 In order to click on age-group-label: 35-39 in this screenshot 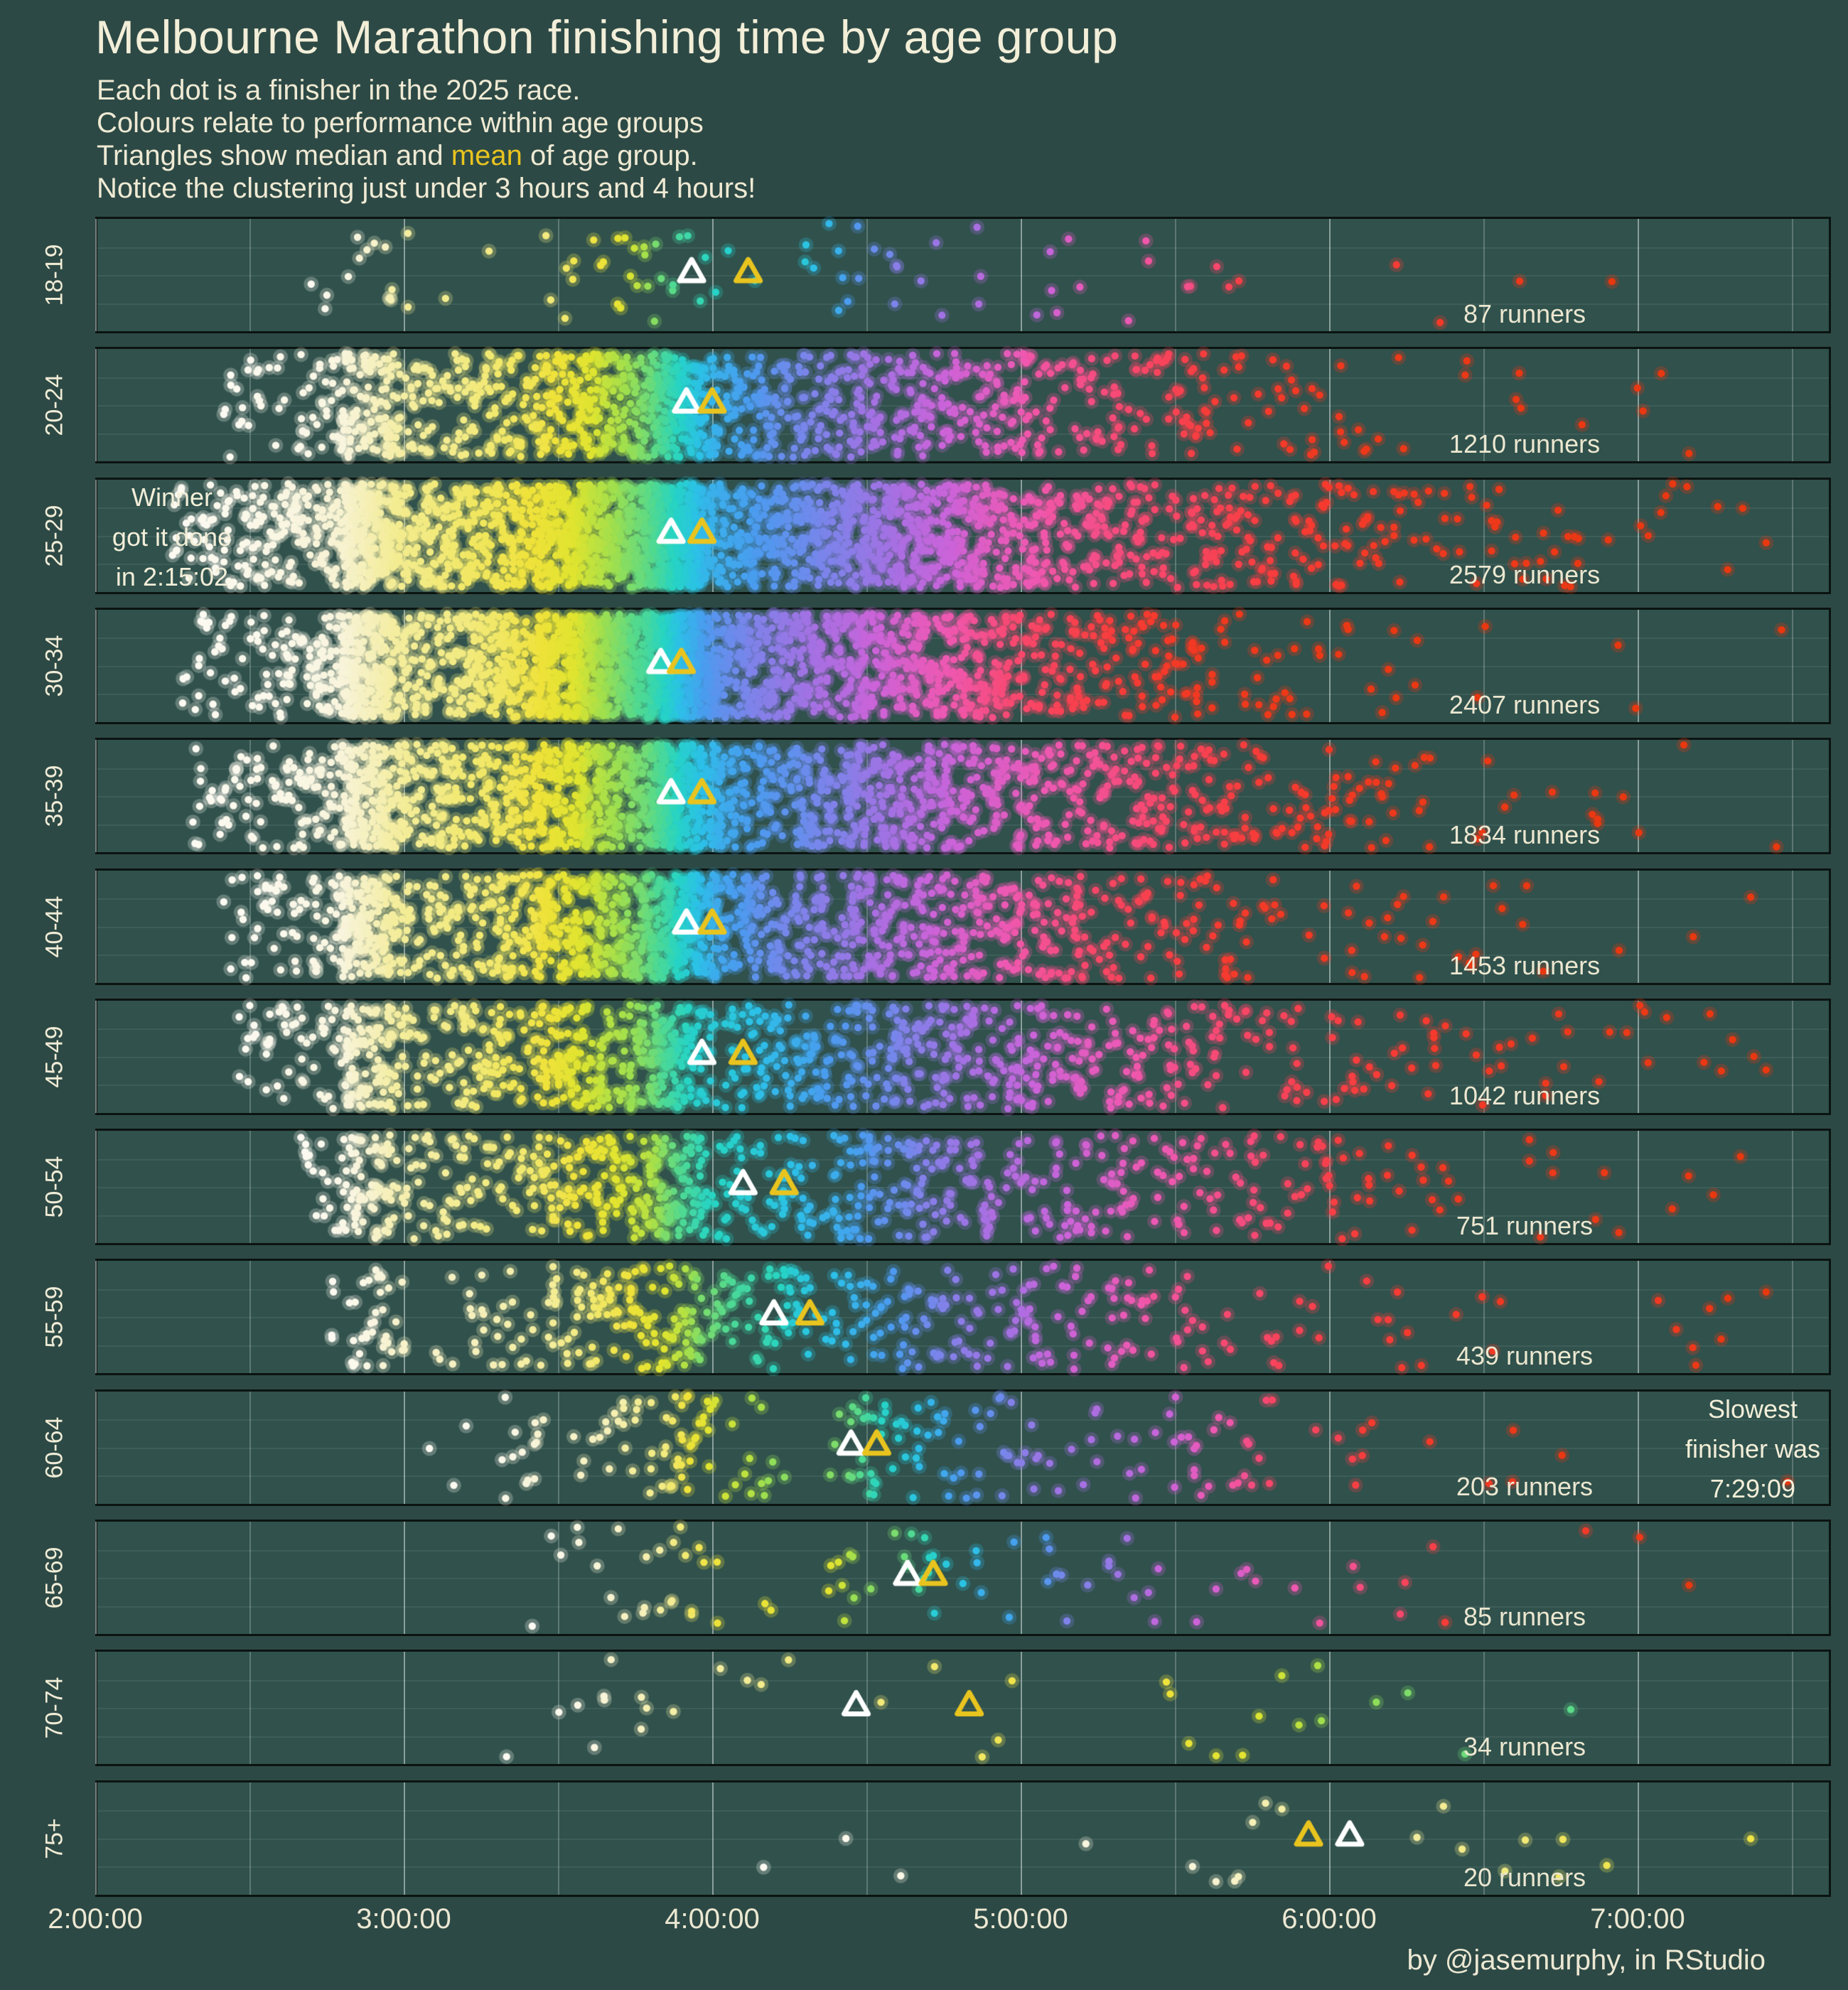, I will do `click(55, 796)`.